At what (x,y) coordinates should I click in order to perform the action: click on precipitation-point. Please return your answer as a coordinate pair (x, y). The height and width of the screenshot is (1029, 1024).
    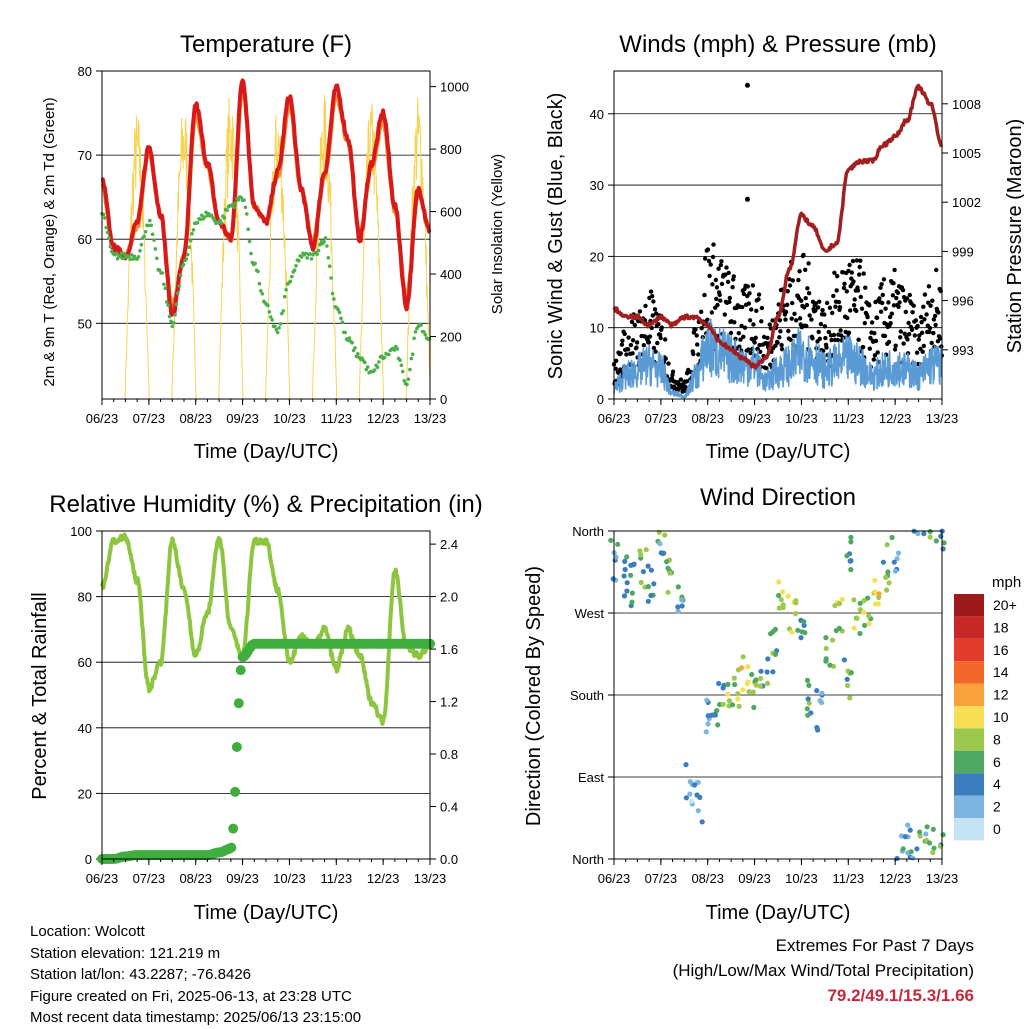
    Looking at the image, I should click on (240, 670).